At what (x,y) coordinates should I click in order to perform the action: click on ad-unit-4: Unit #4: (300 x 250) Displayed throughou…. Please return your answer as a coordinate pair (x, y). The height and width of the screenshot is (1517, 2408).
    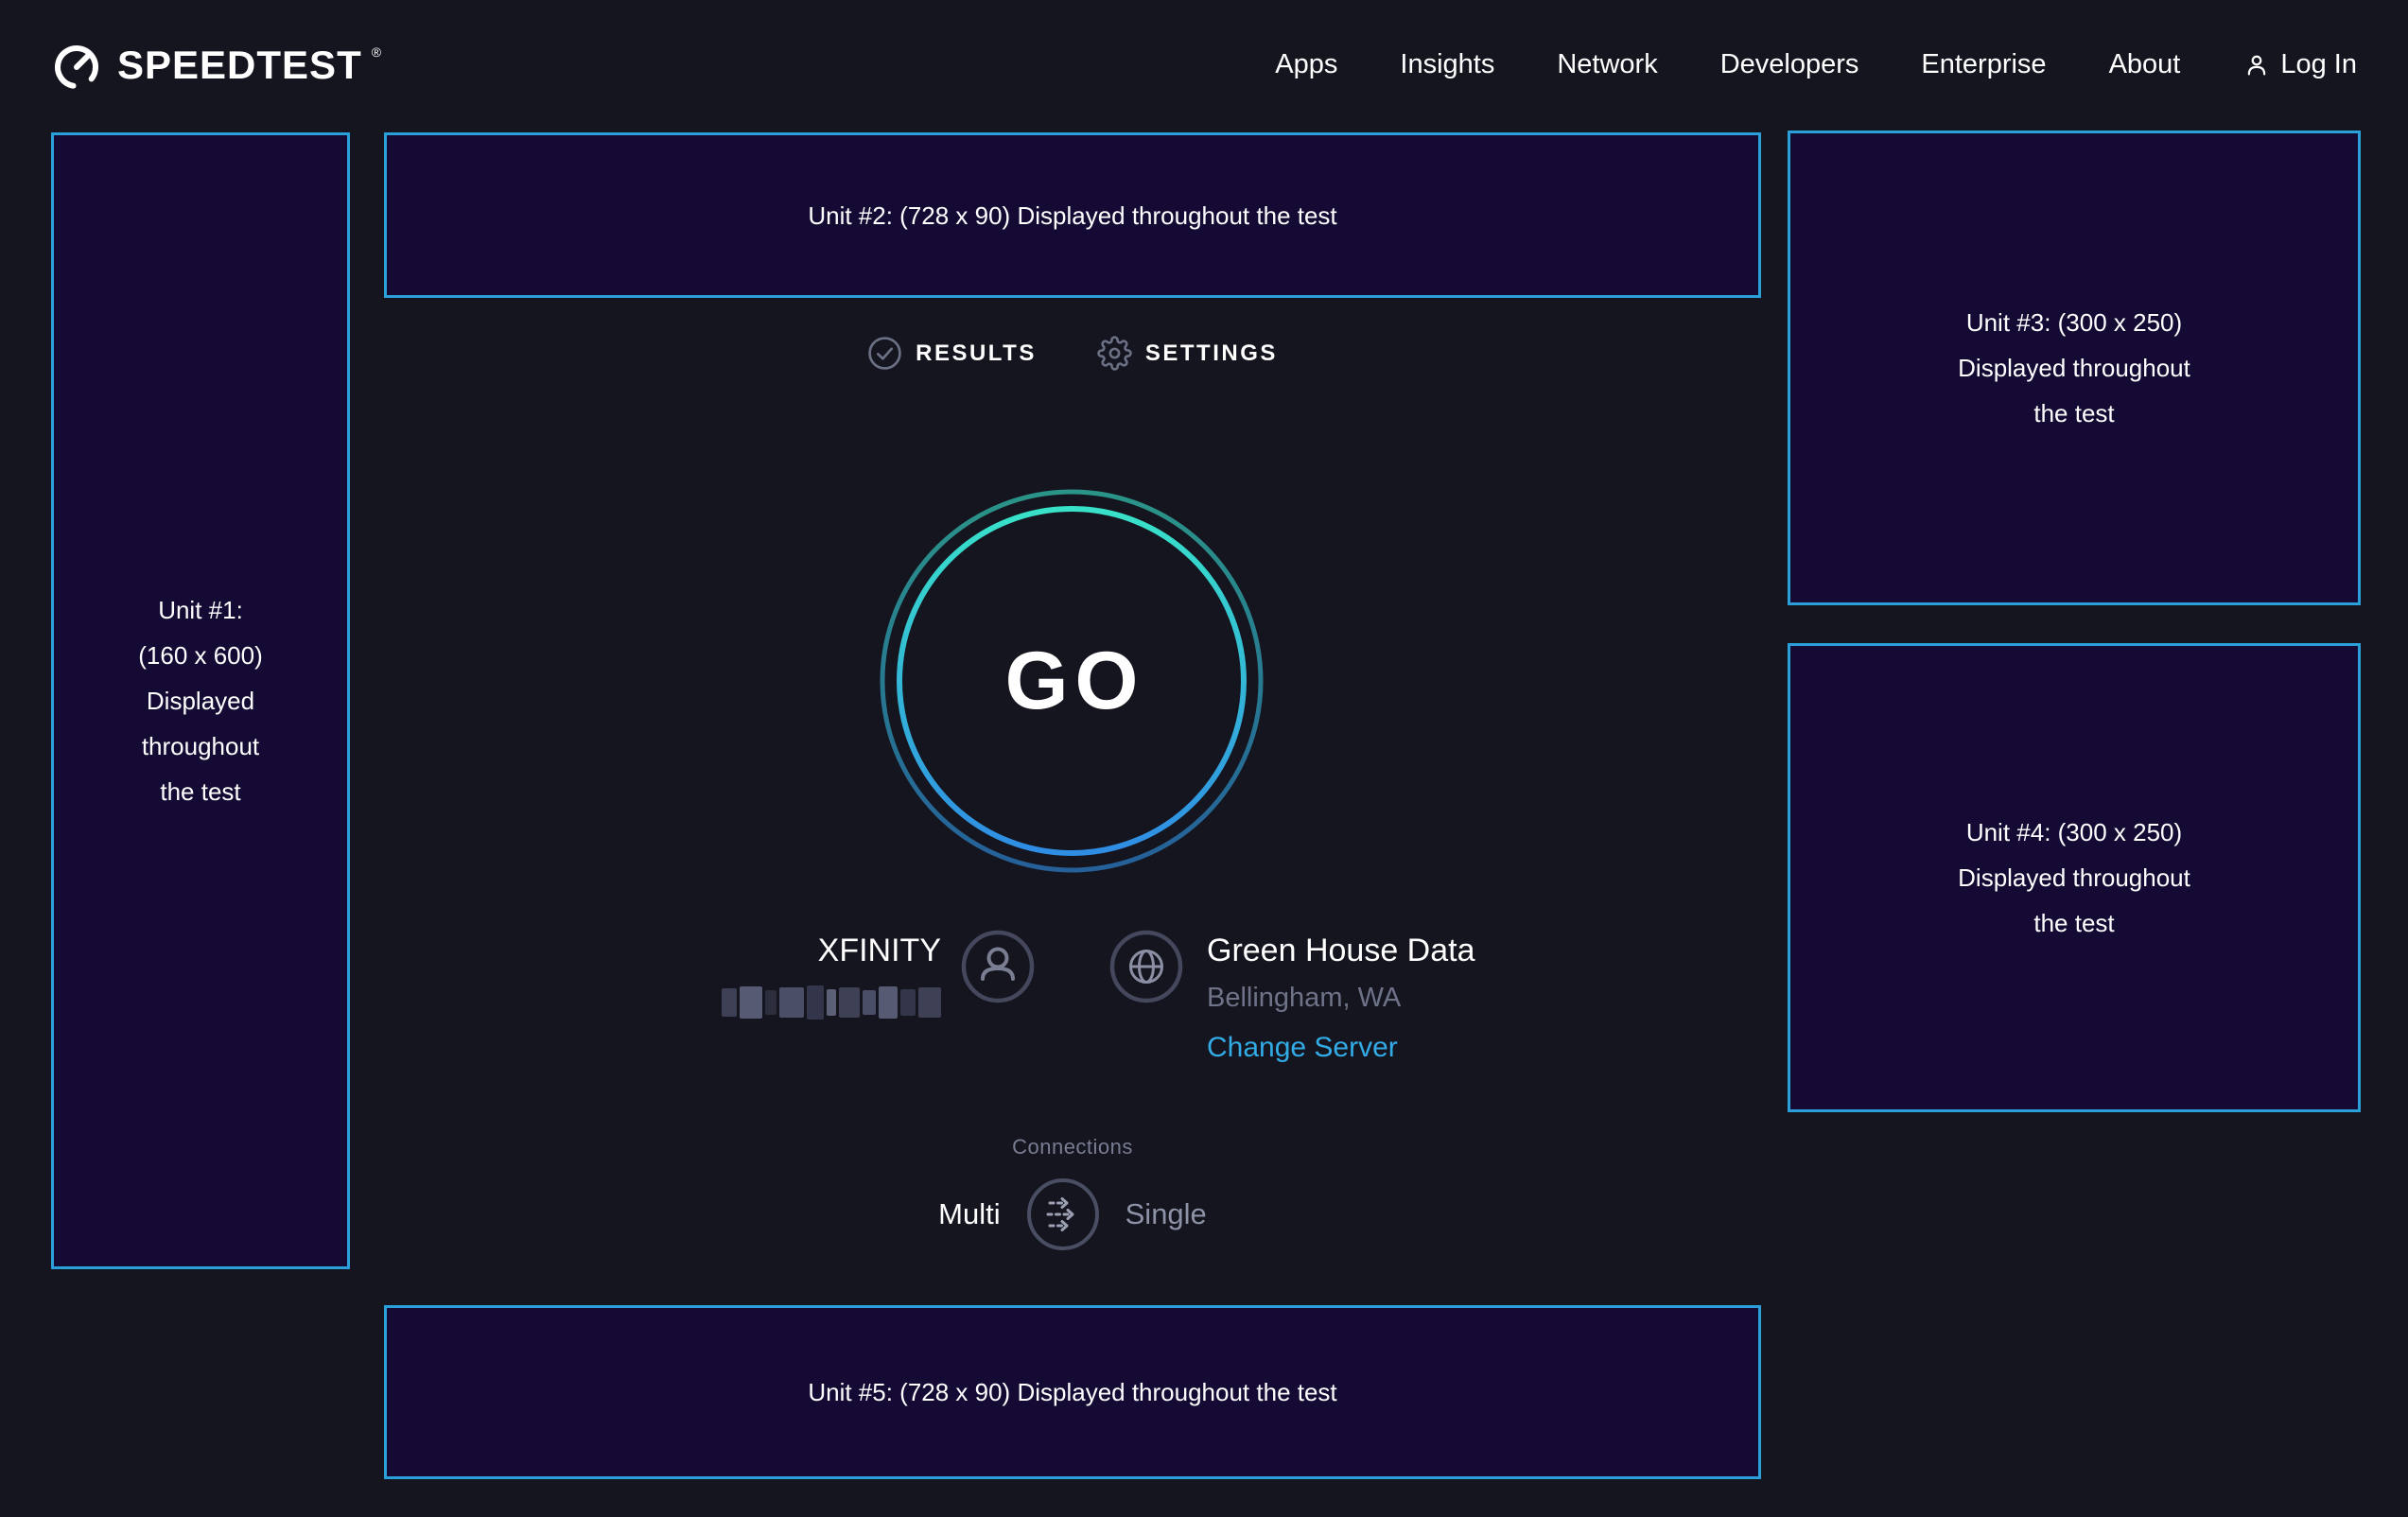
    Looking at the image, I should click on (2074, 878).